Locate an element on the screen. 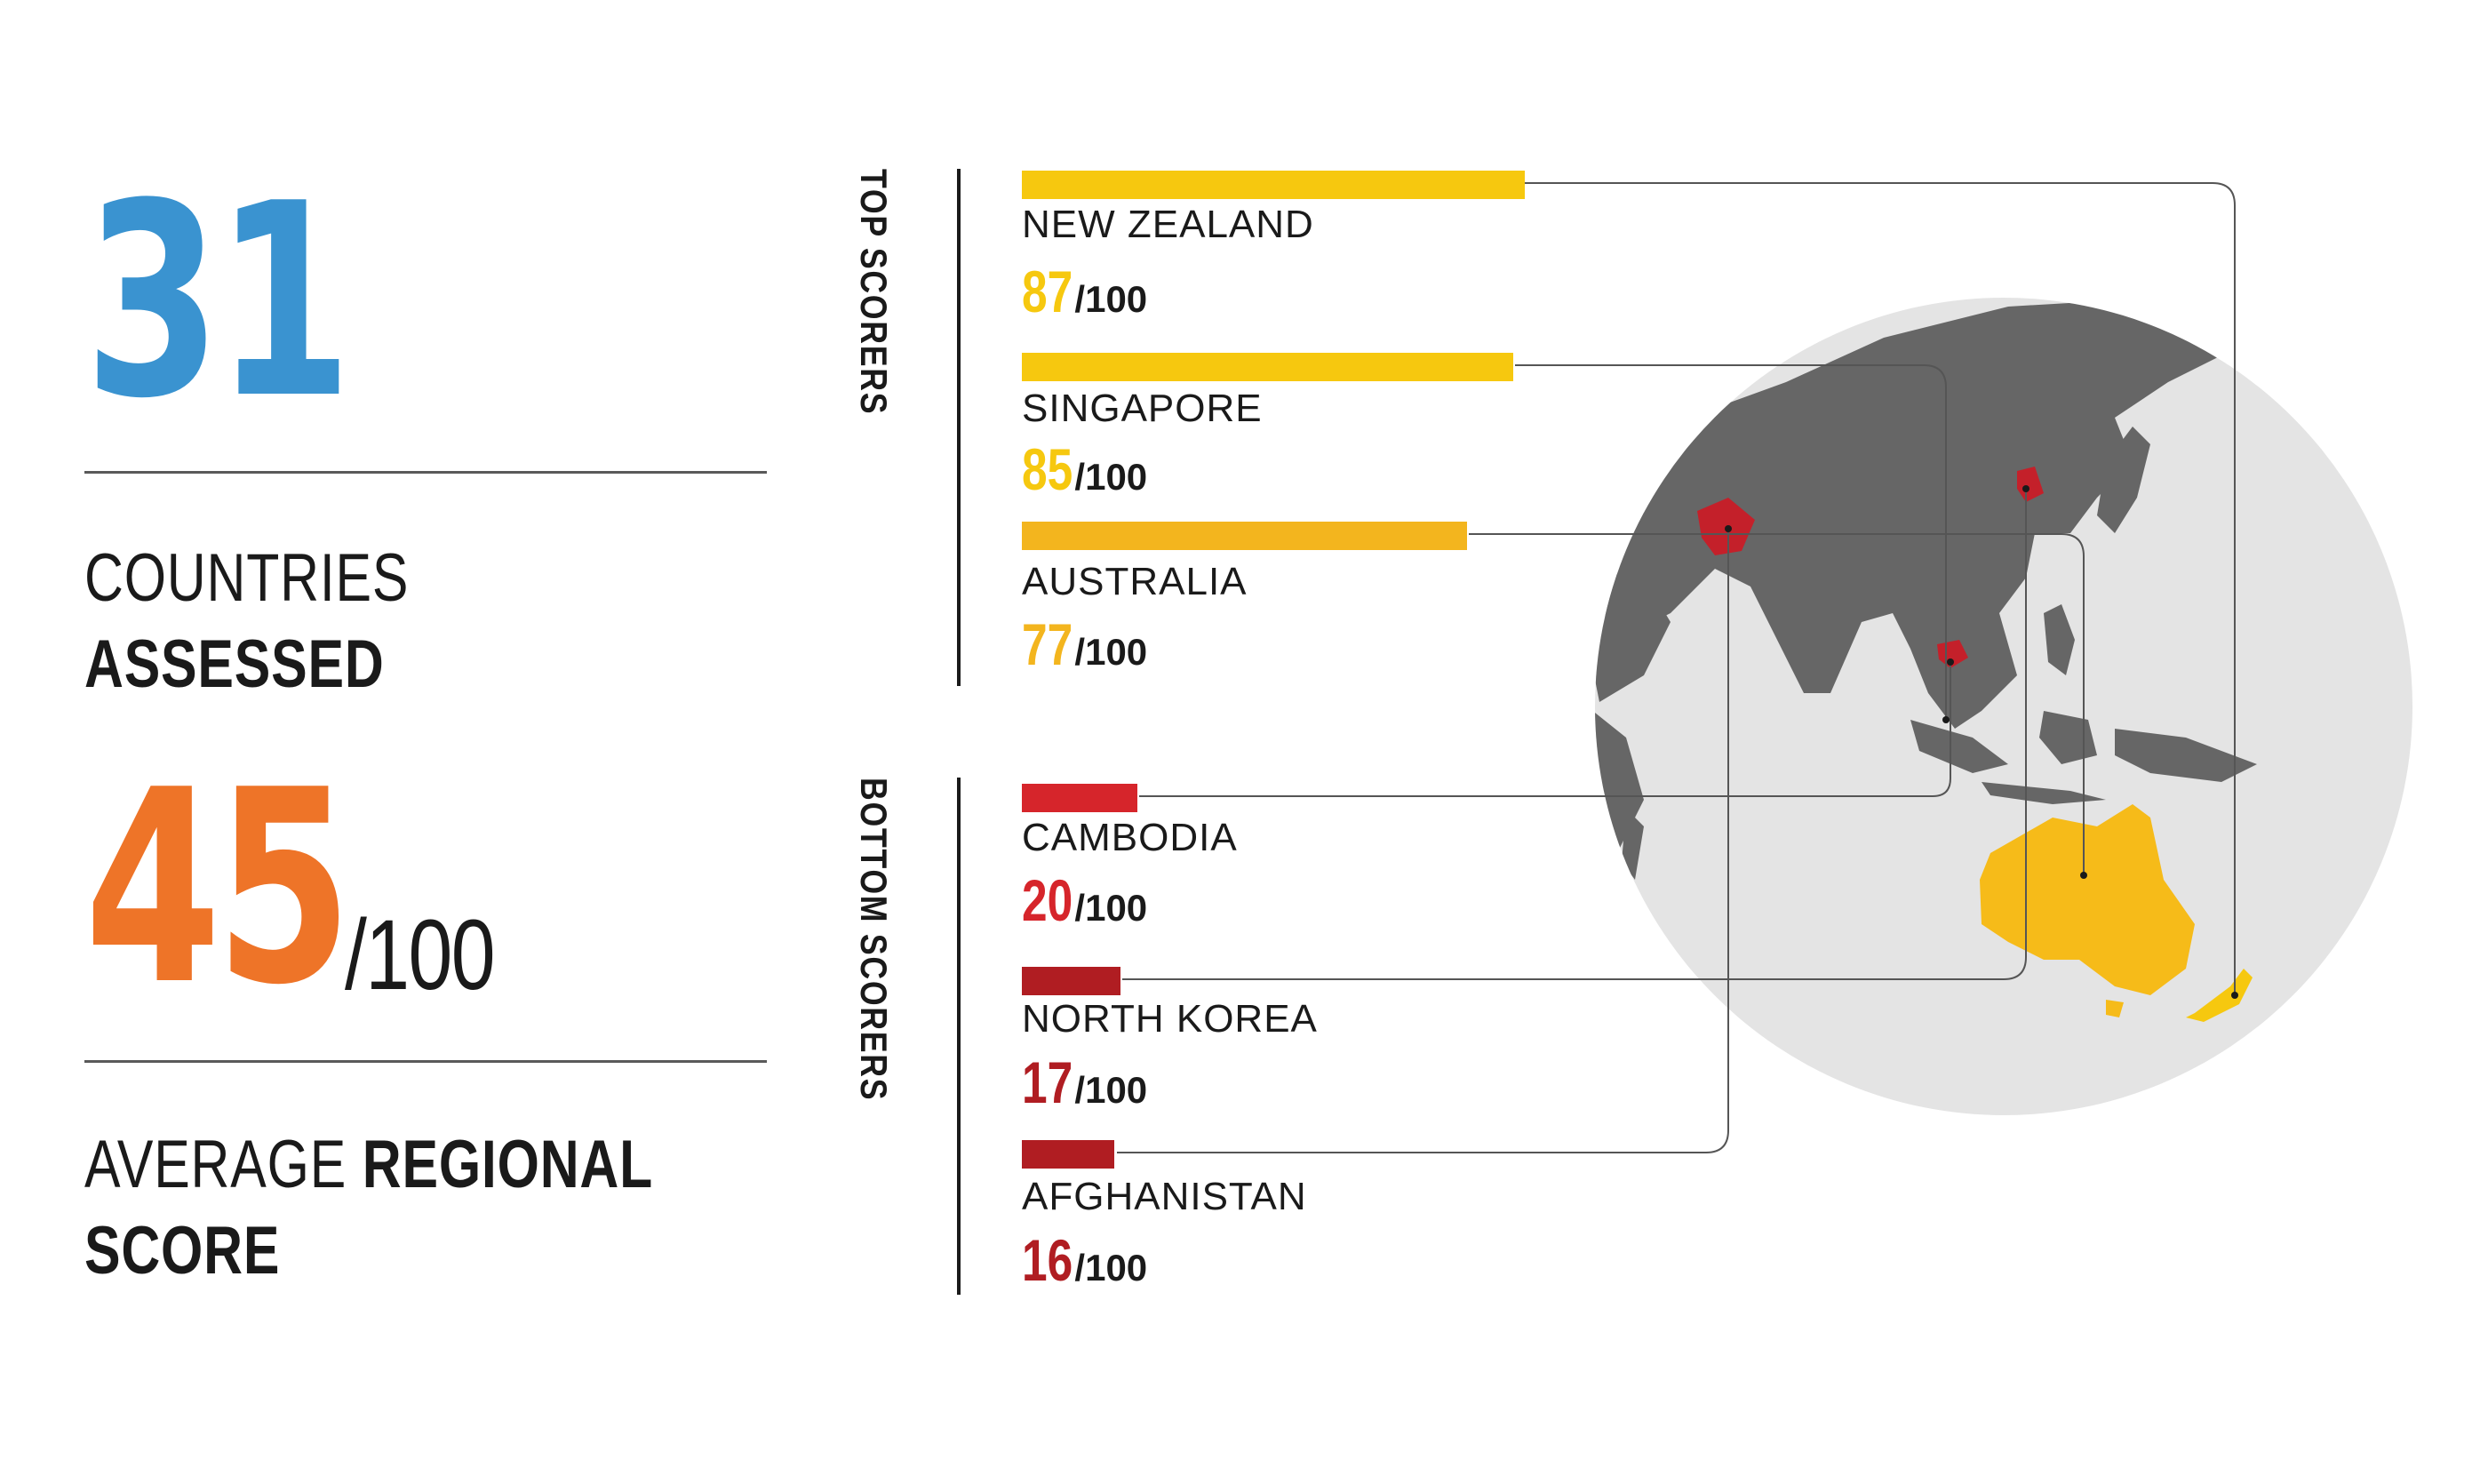 The height and width of the screenshot is (1484, 2488). cambodia-shape is located at coordinates (1953, 654).